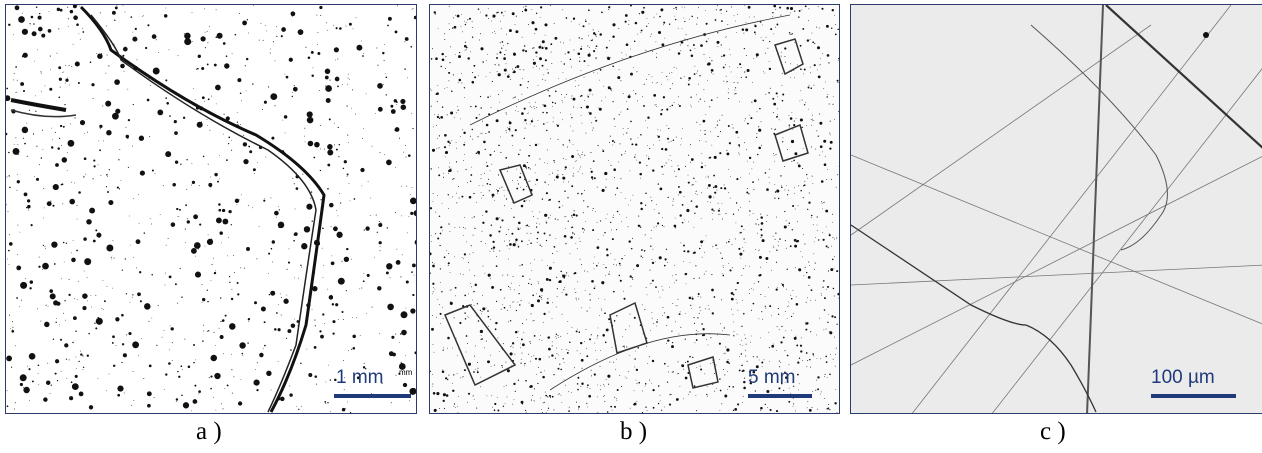  Describe the element at coordinates (1193, 396) in the screenshot. I see `scale-bar-c` at that location.